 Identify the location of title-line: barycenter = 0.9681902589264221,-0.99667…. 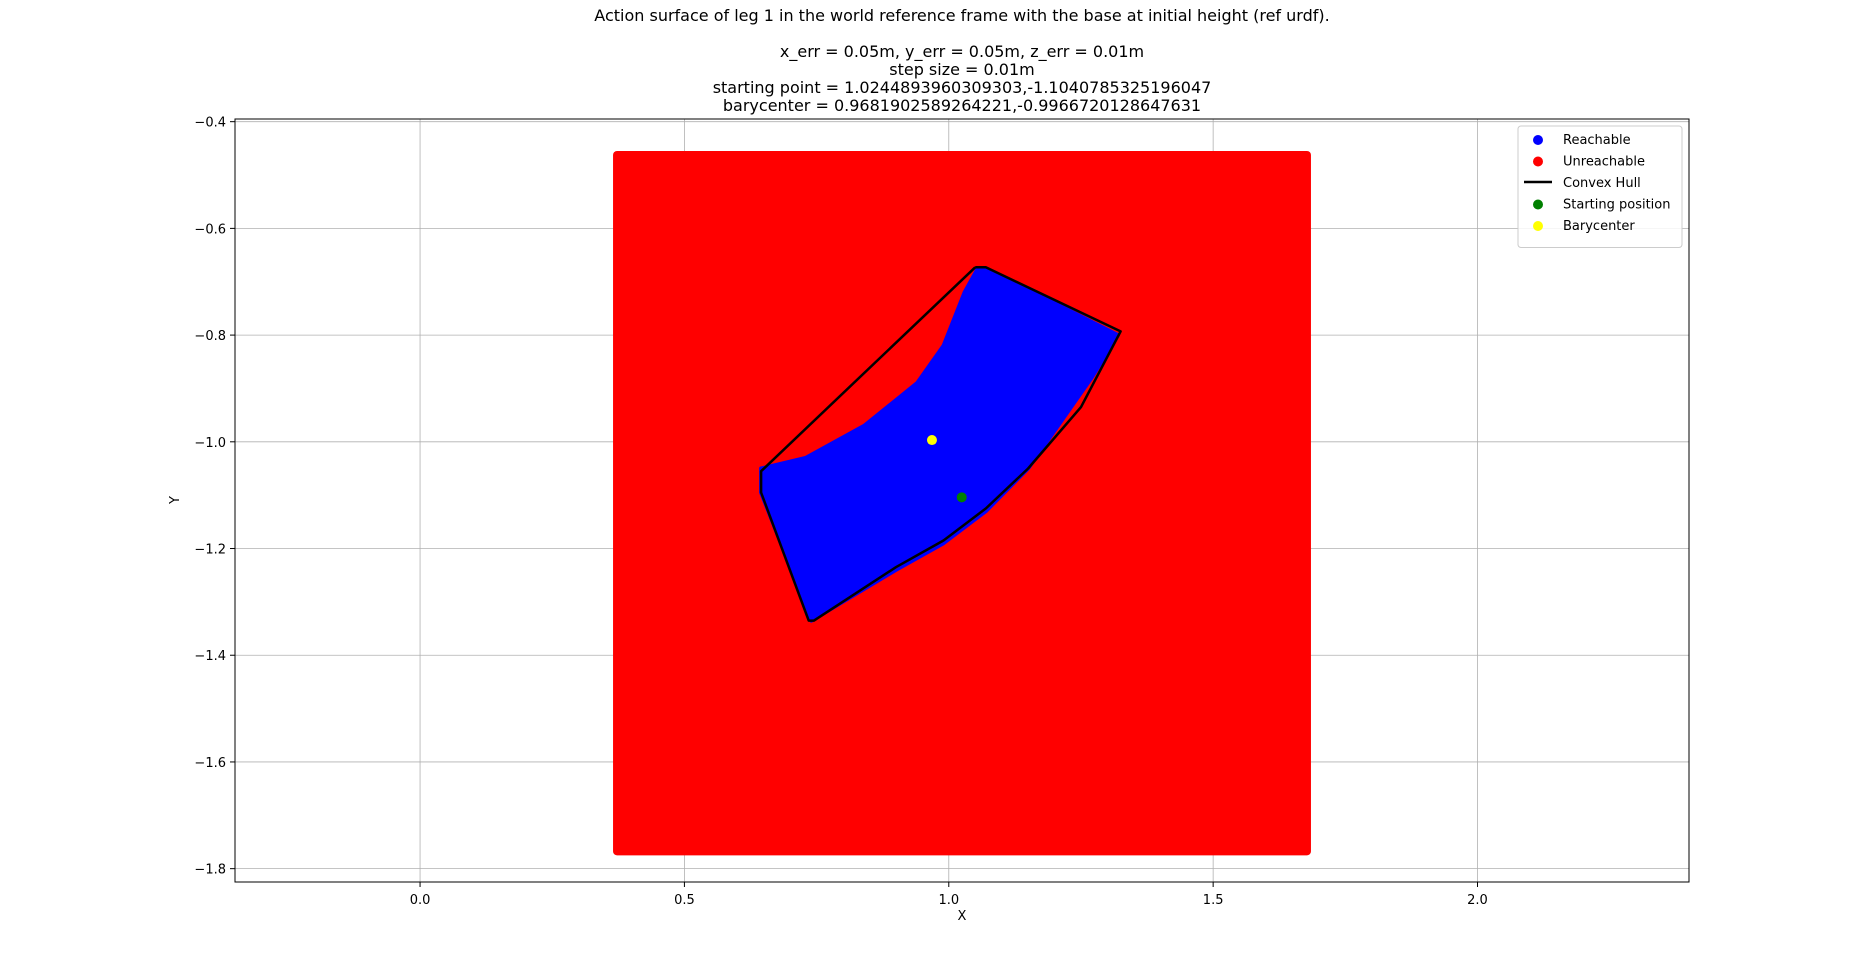
(962, 105).